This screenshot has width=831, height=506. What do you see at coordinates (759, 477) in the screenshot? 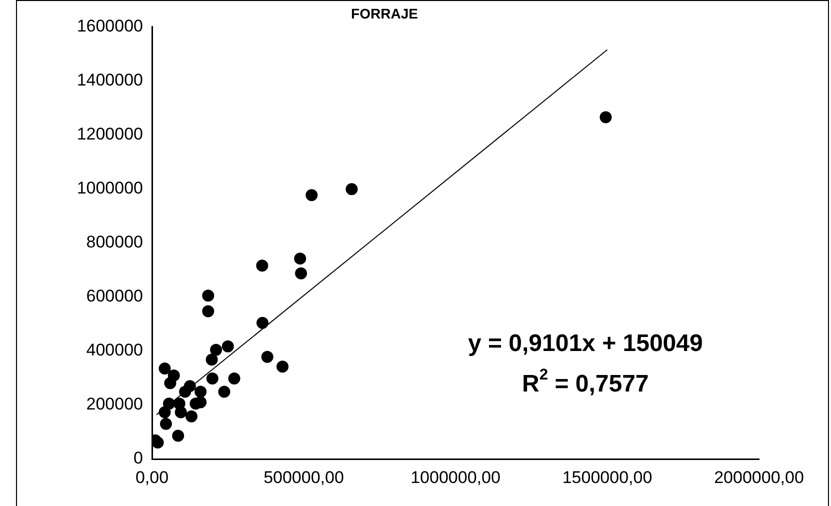
I see `x-tick-label: 2000000,00` at bounding box center [759, 477].